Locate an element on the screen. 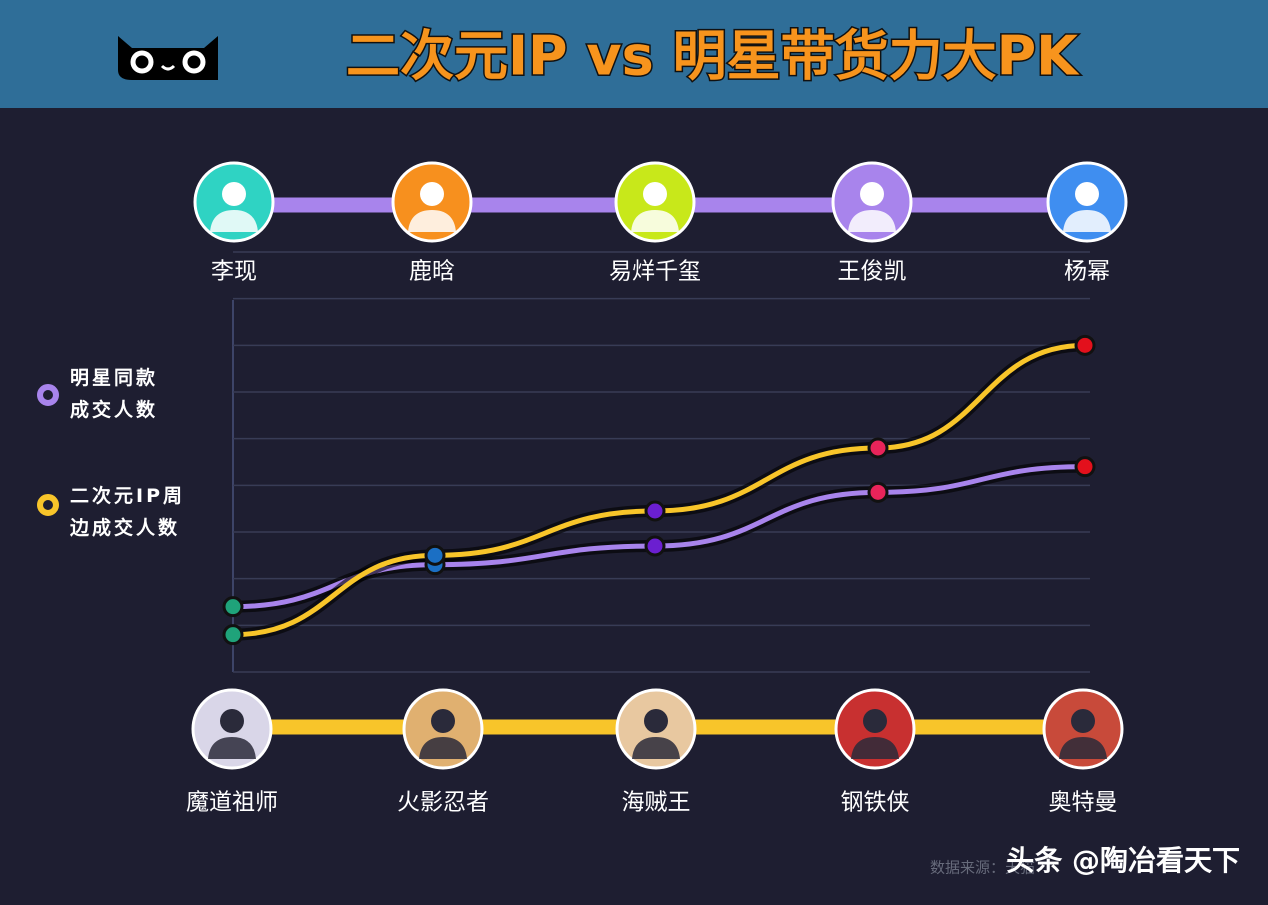  avatar-label: 李现 is located at coordinates (234, 272).